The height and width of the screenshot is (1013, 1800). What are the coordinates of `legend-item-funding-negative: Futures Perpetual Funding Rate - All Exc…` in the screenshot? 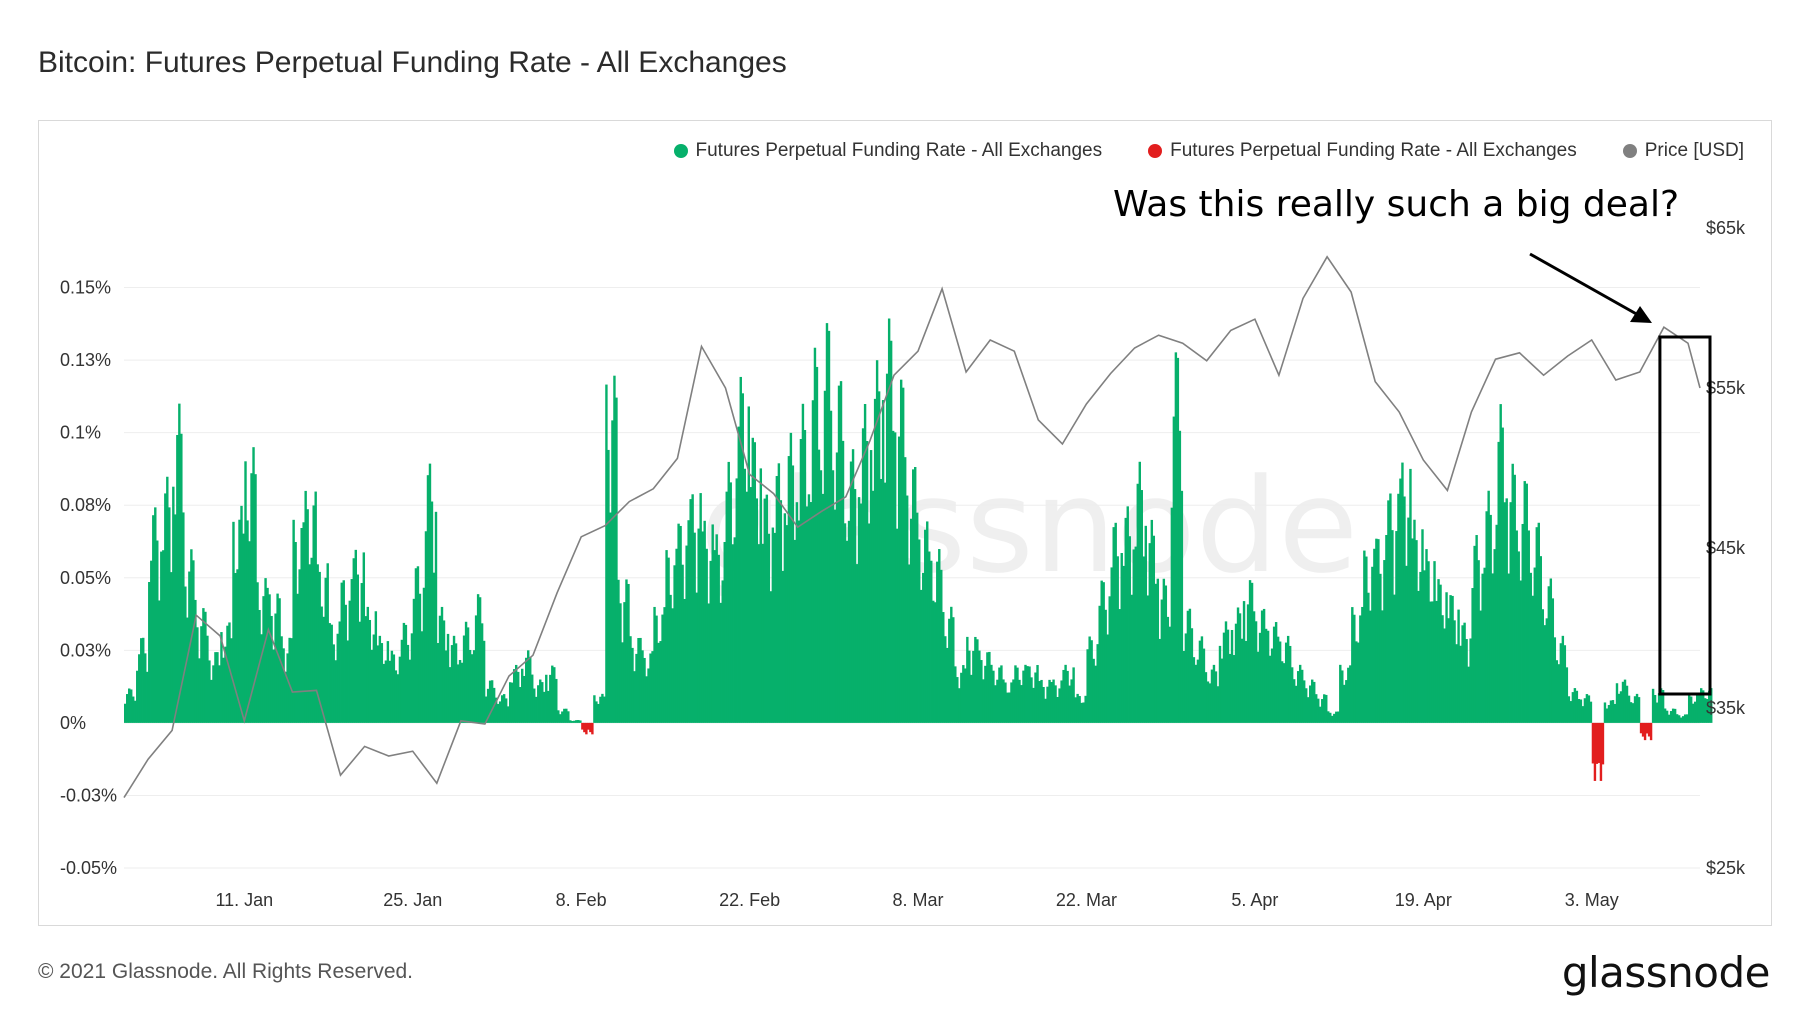 It's located at (1362, 151).